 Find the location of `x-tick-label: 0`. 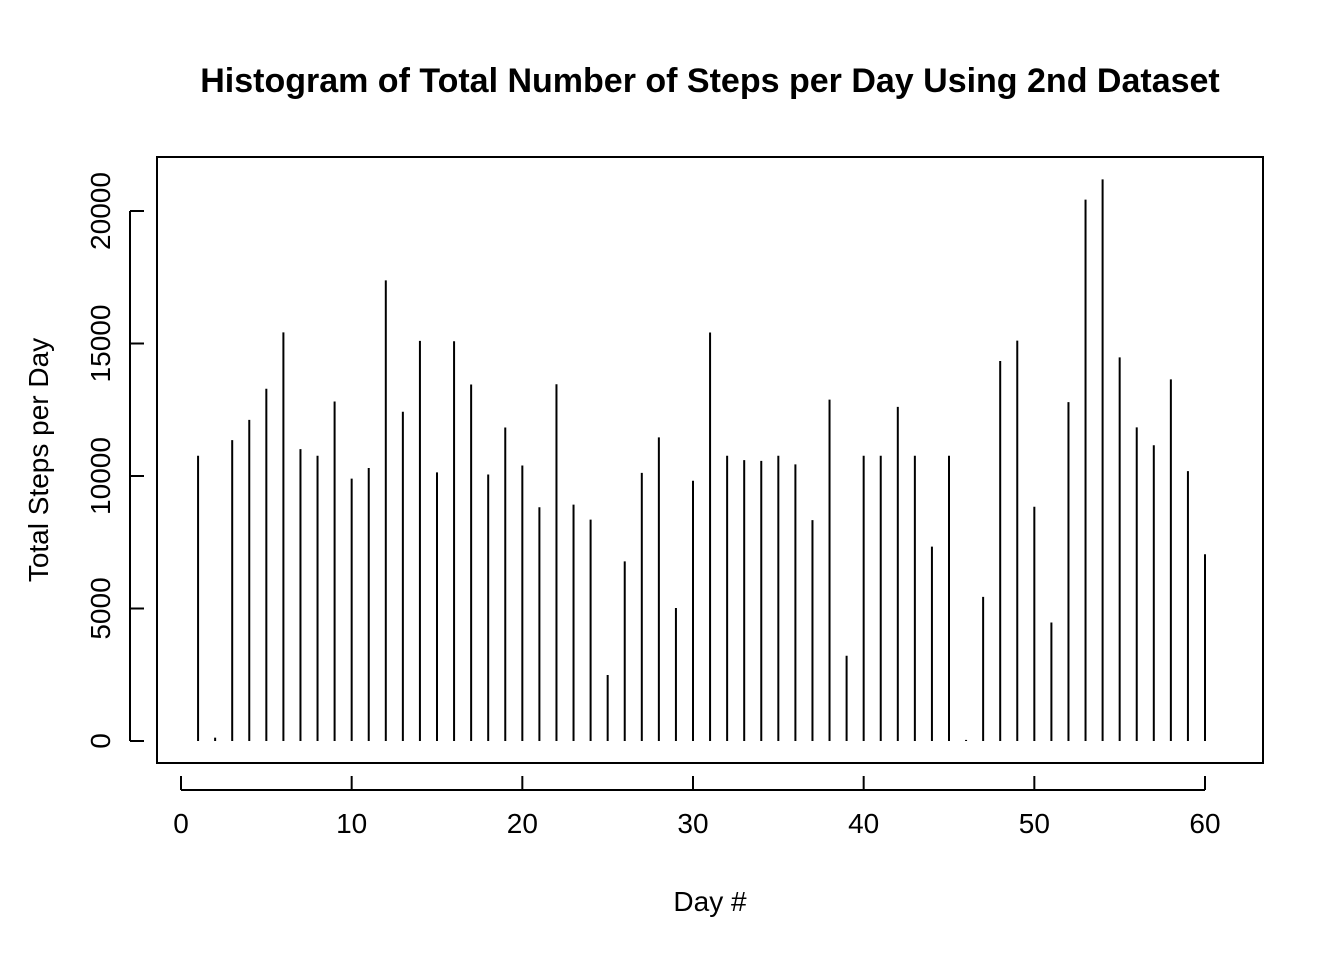

x-tick-label: 0 is located at coordinates (181, 823).